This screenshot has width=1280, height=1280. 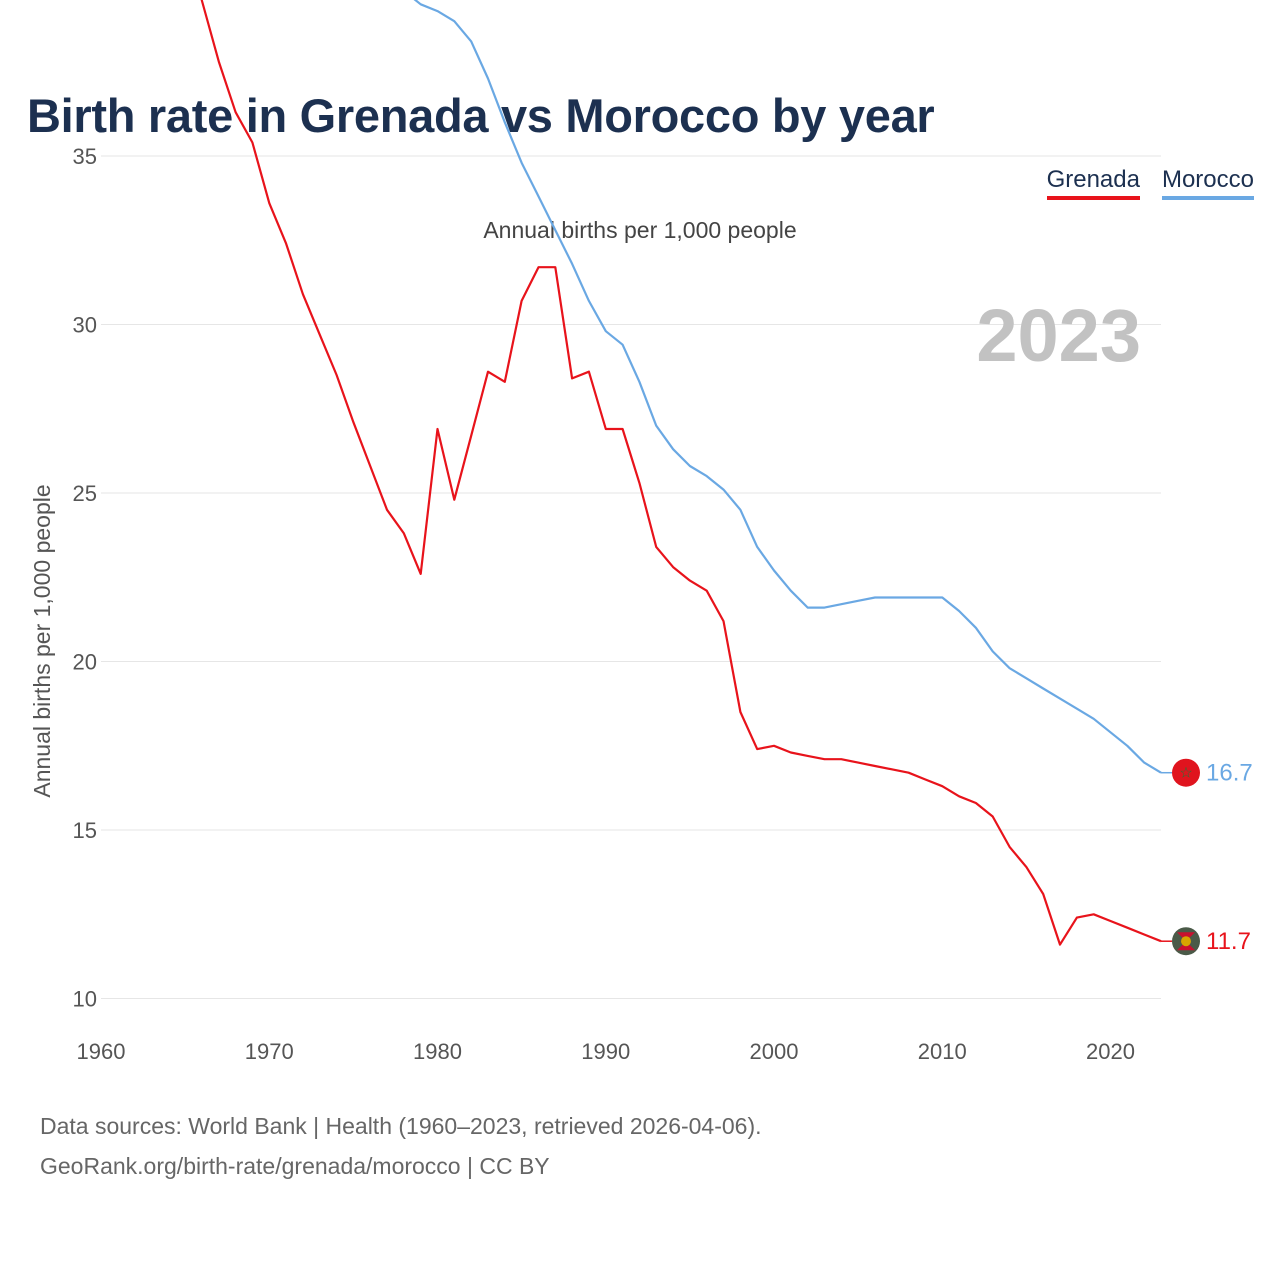 What do you see at coordinates (774, 1051) in the screenshot?
I see `x-tick-label-2000: 2000` at bounding box center [774, 1051].